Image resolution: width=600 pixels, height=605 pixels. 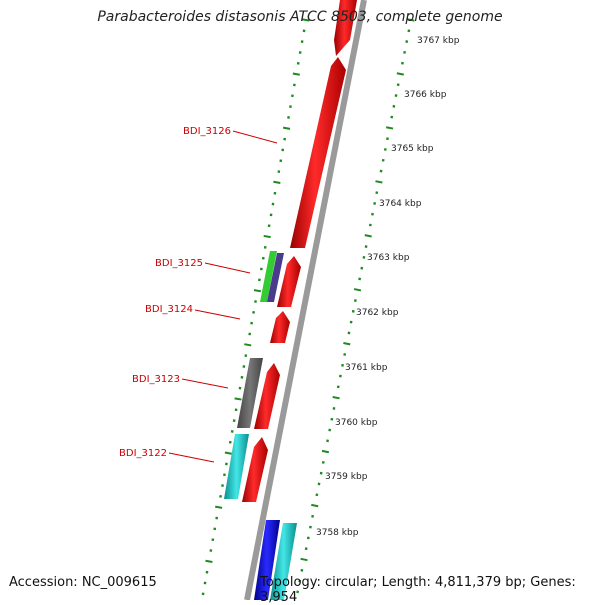 I want to click on gene-label: BDI_3125, so click(x=179, y=263).